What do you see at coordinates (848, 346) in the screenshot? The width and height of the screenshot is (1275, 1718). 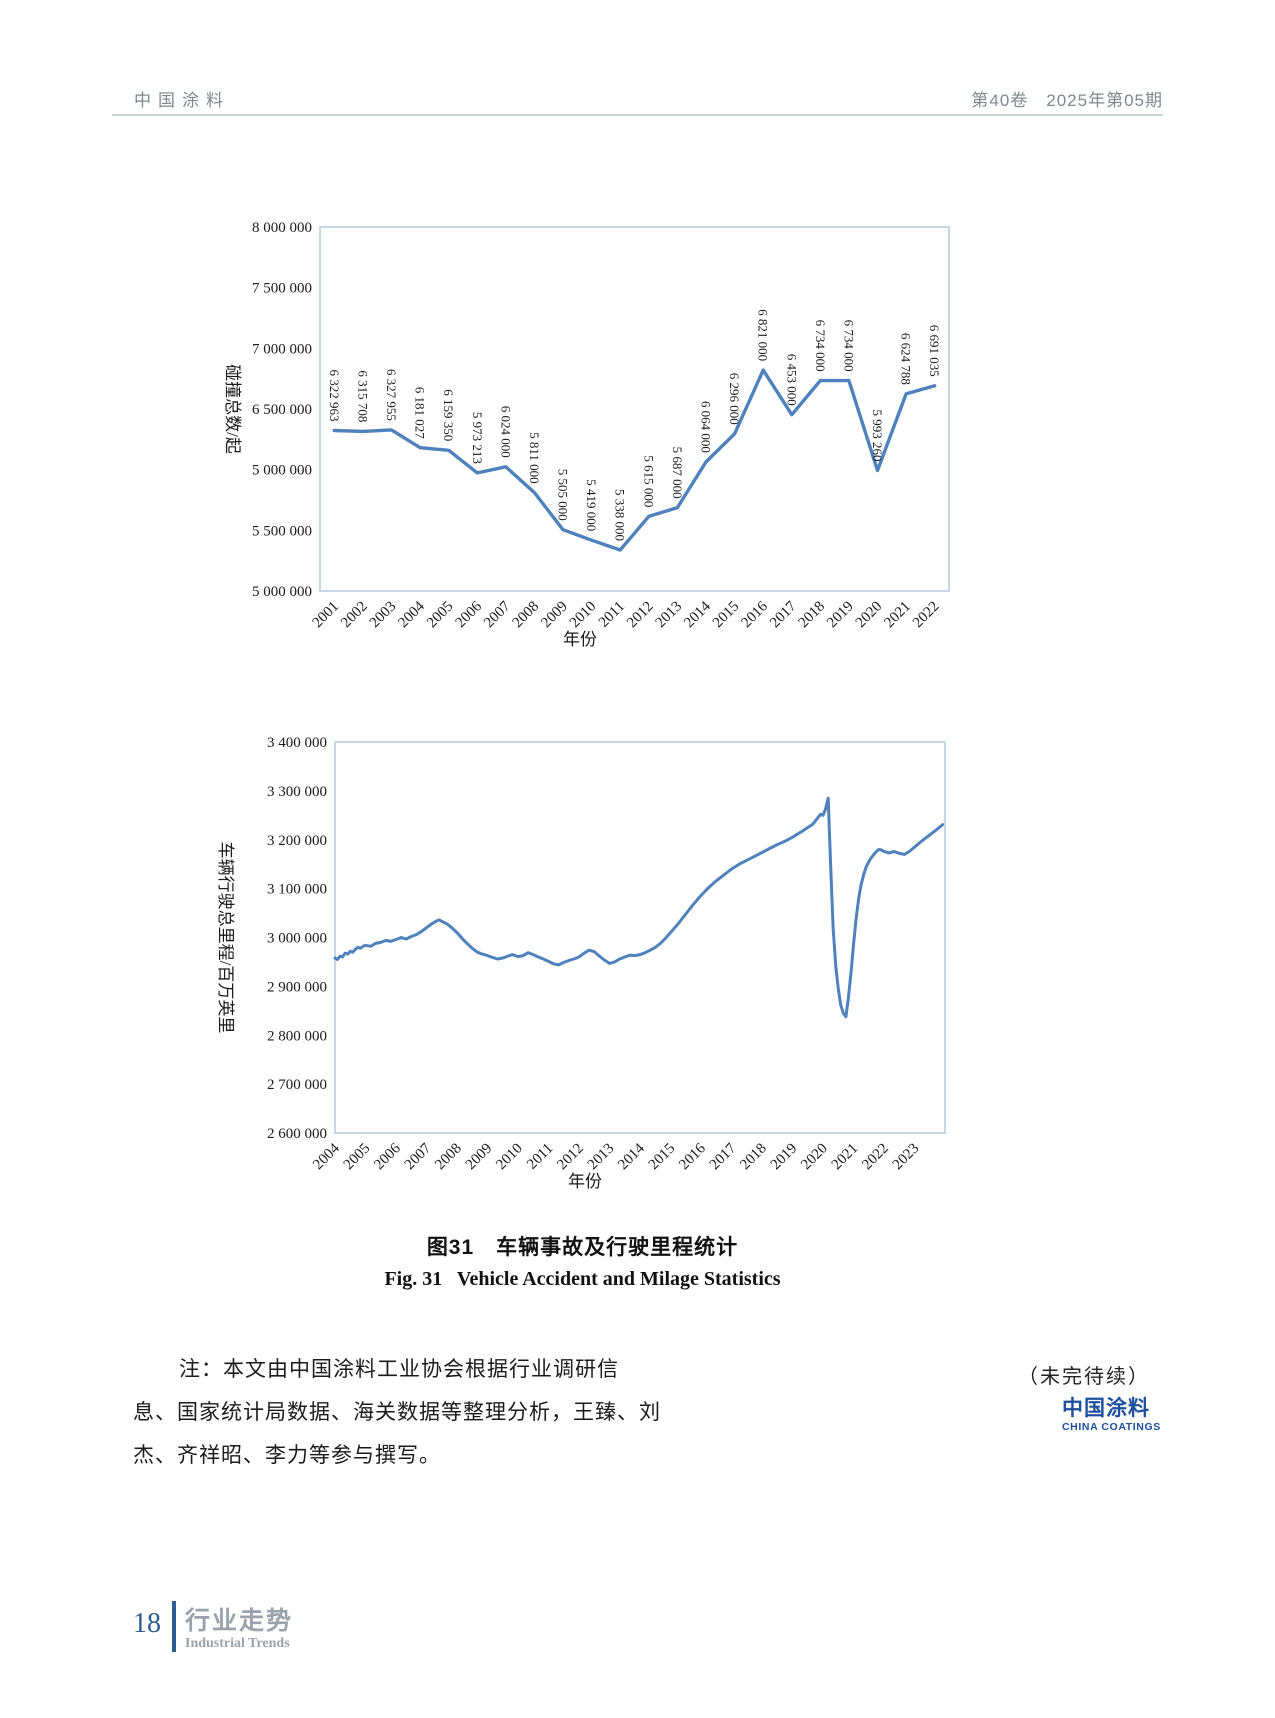 I see `data-label: 6 734 000` at bounding box center [848, 346].